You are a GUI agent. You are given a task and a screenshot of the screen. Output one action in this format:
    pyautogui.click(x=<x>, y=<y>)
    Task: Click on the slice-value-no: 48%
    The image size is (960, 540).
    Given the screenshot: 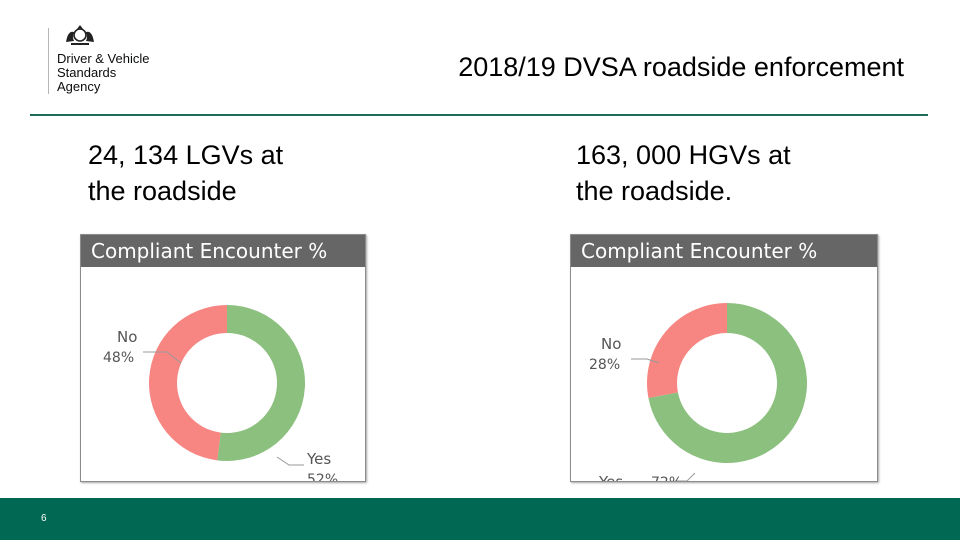 What is the action you would take?
    pyautogui.click(x=118, y=358)
    